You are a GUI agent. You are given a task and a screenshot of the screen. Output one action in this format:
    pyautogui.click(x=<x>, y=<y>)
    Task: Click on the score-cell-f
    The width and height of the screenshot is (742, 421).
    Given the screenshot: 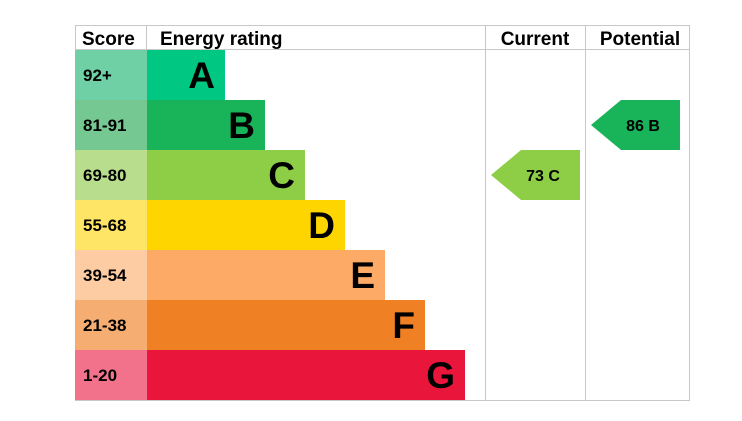 What is the action you would take?
    pyautogui.click(x=111, y=325)
    